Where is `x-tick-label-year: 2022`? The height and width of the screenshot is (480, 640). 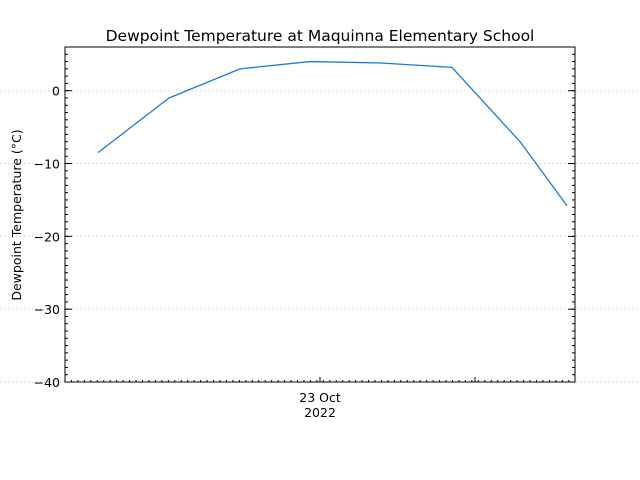
x-tick-label-year: 2022 is located at coordinates (320, 412).